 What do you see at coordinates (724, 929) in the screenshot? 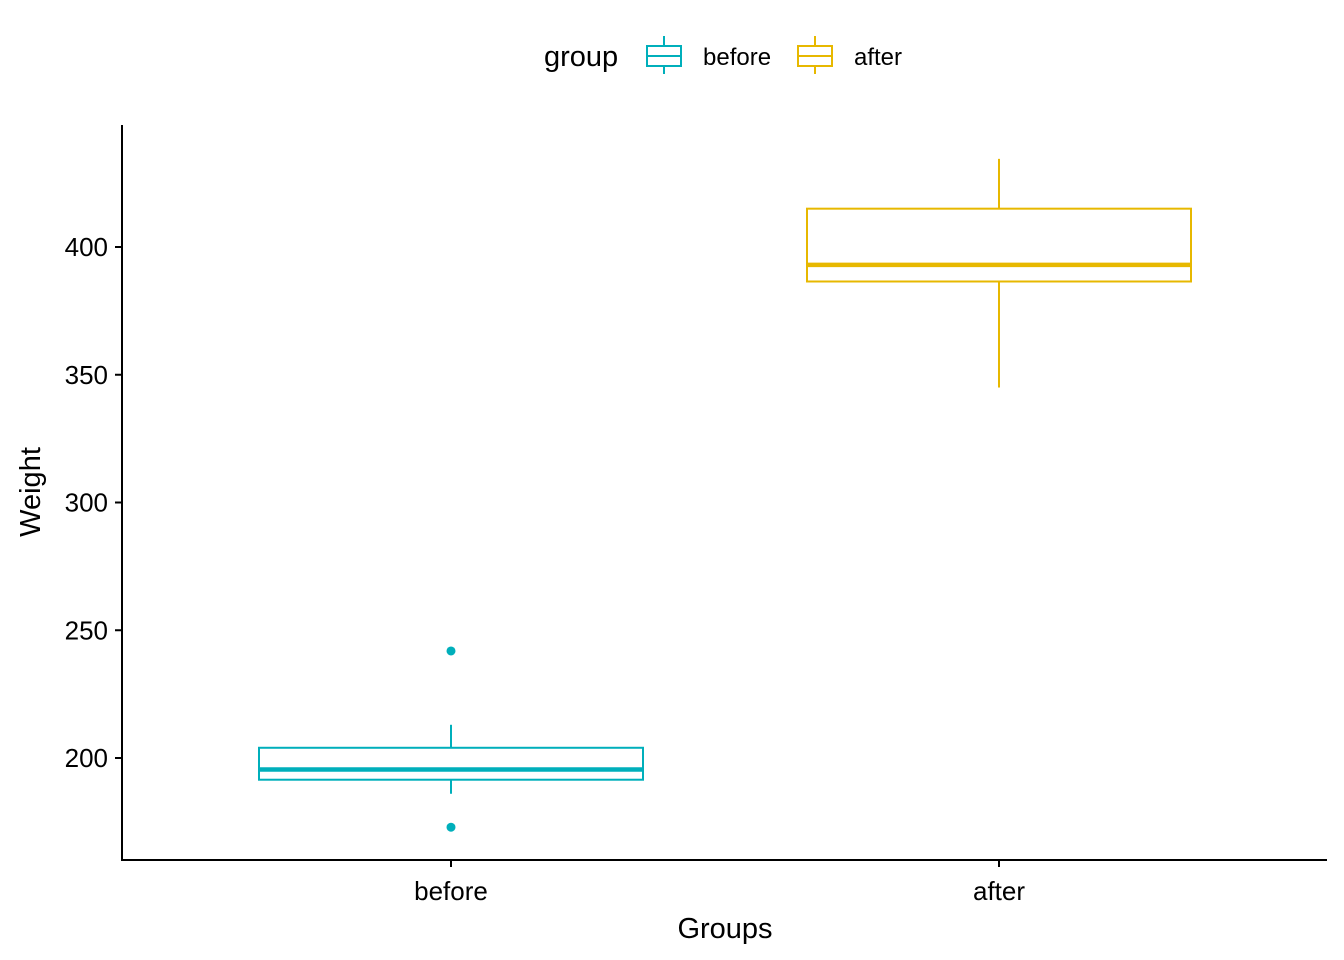
I see `x-axis-title: Groups` at bounding box center [724, 929].